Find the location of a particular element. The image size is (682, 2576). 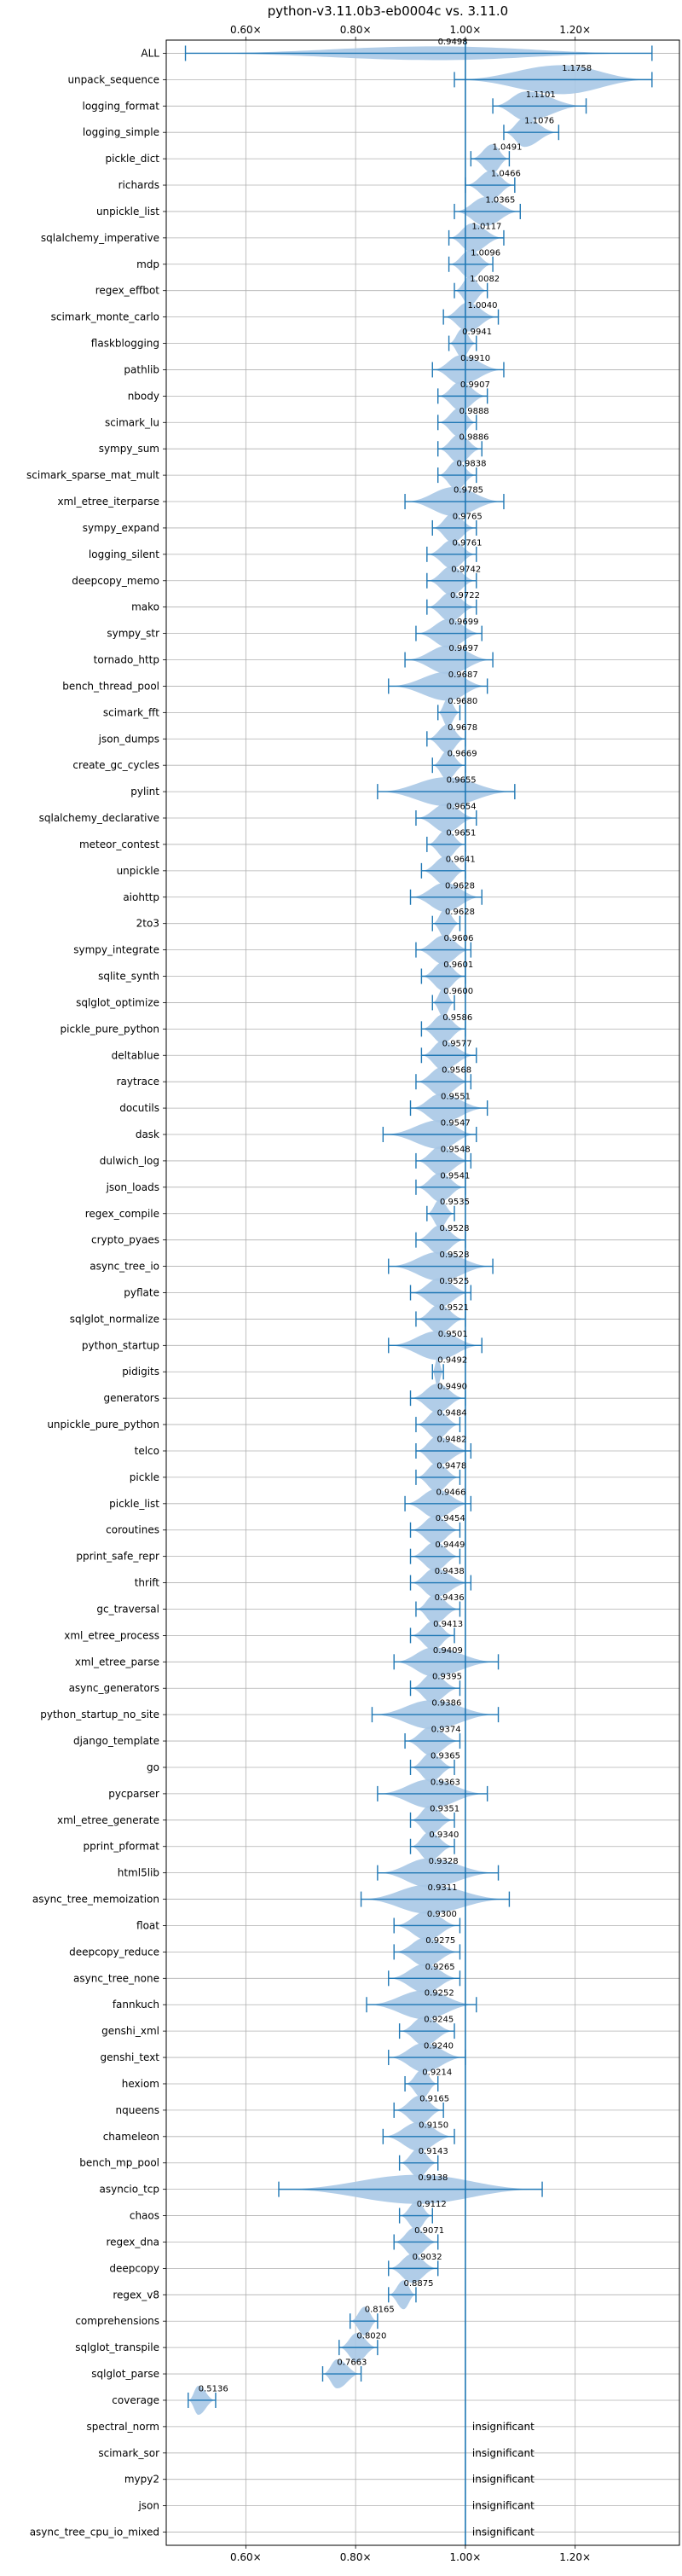

benchmark-label: generators is located at coordinates (131, 1398).